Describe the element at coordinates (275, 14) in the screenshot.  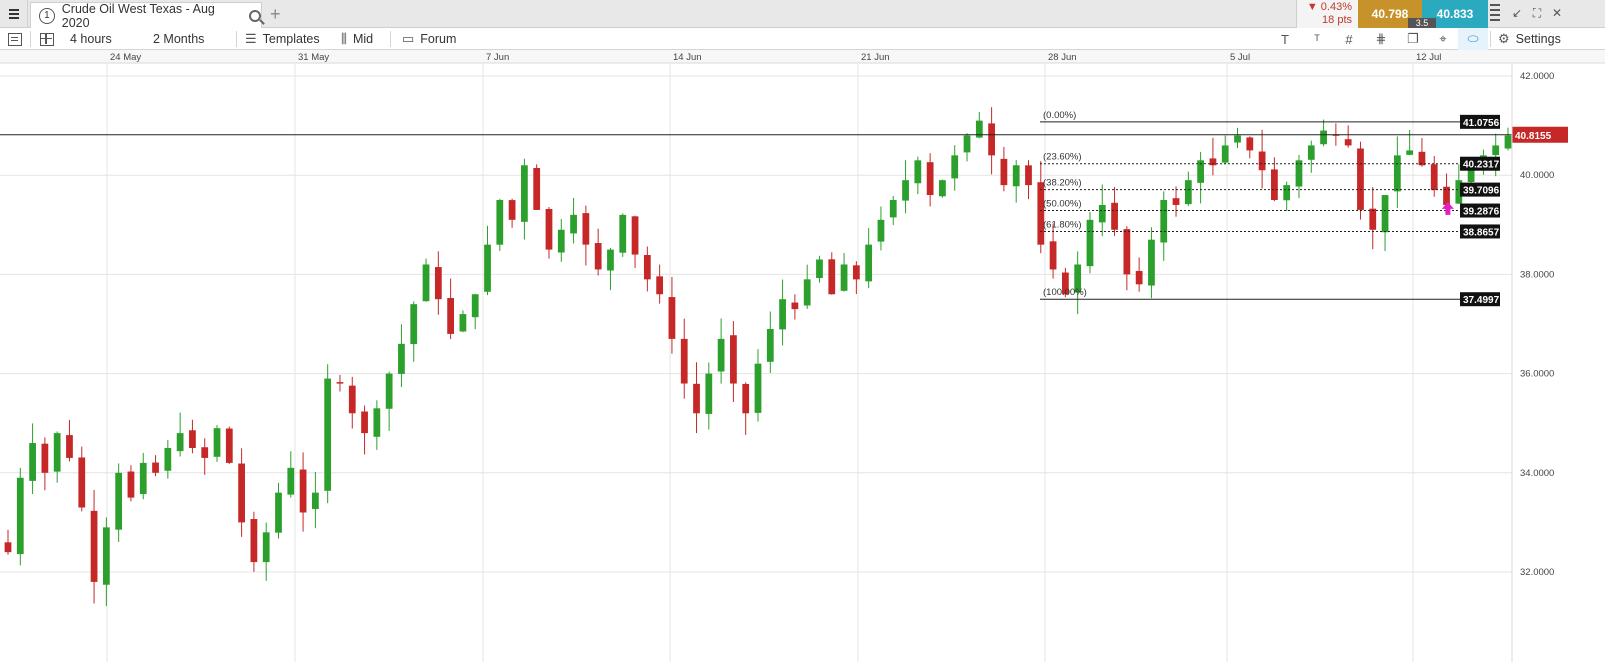
I see `add-tab-button: +` at that location.